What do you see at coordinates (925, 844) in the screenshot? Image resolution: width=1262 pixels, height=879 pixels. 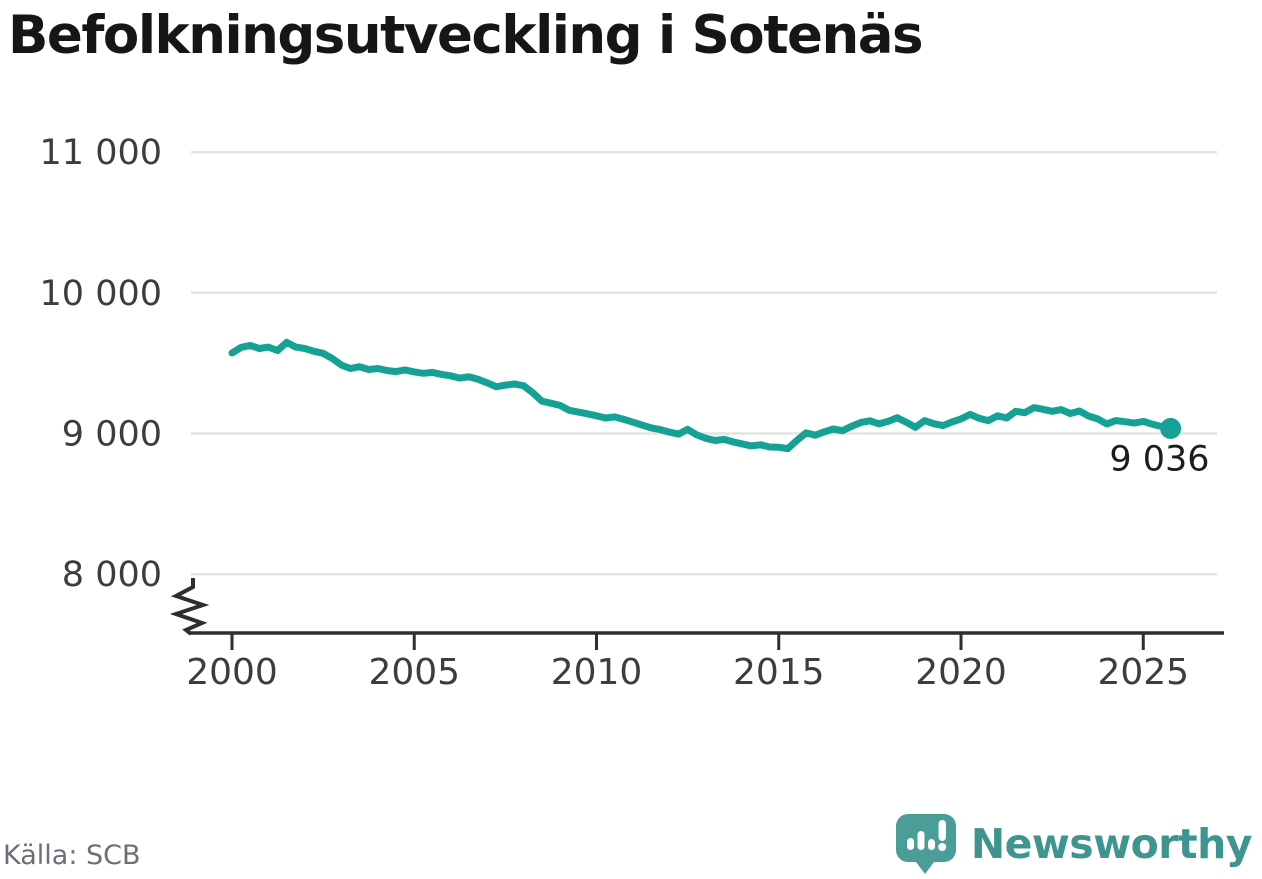 I see `newsworthy-logo-icon` at bounding box center [925, 844].